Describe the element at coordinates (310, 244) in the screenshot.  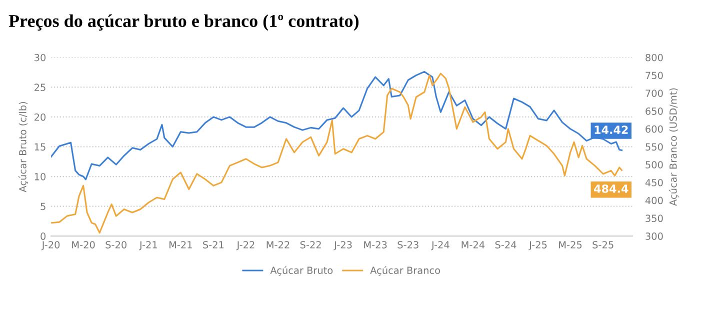
I see `x-tick-label: S-22` at that location.